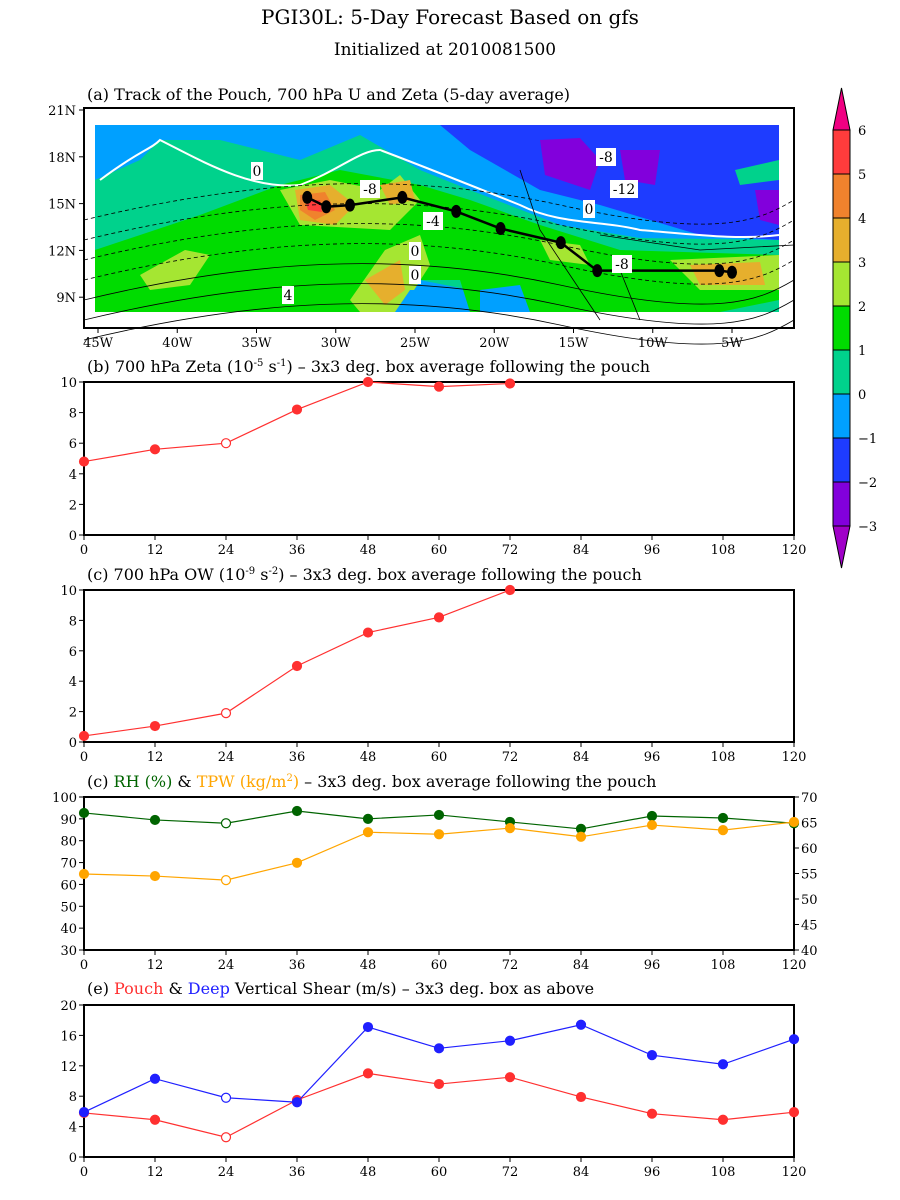 The height and width of the screenshot is (1200, 900). I want to click on y-right-tick-label: 65, so click(809, 824).